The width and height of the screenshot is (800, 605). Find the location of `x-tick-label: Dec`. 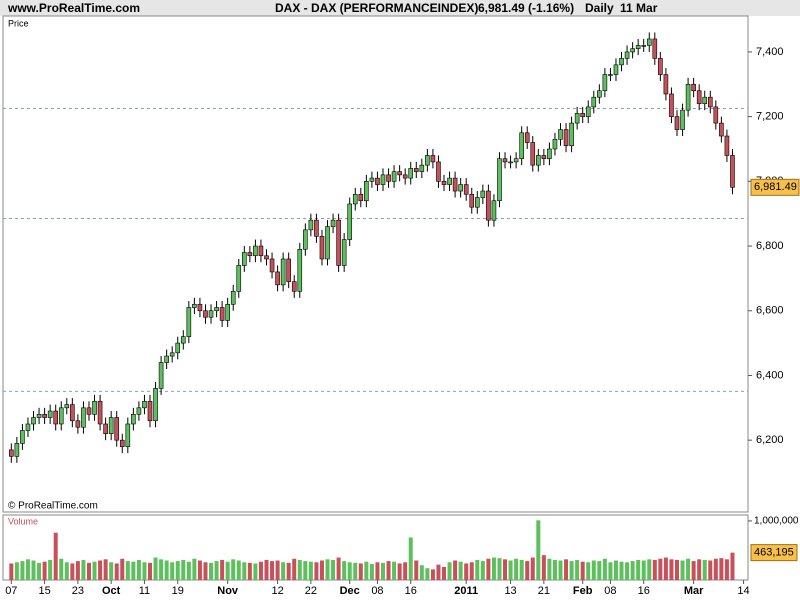

x-tick-label: Dec is located at coordinates (350, 591).